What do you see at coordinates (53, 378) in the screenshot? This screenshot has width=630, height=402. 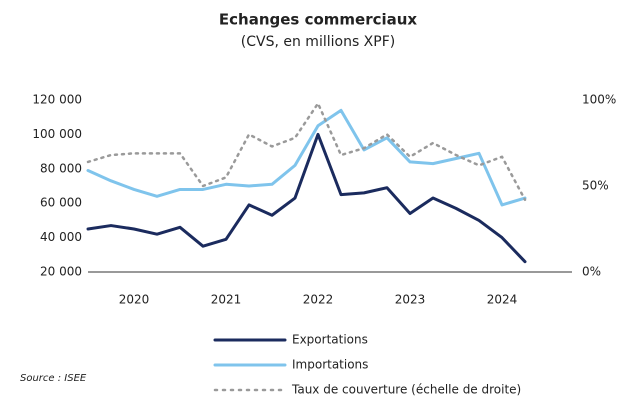 I see `source: Source : ISEE` at bounding box center [53, 378].